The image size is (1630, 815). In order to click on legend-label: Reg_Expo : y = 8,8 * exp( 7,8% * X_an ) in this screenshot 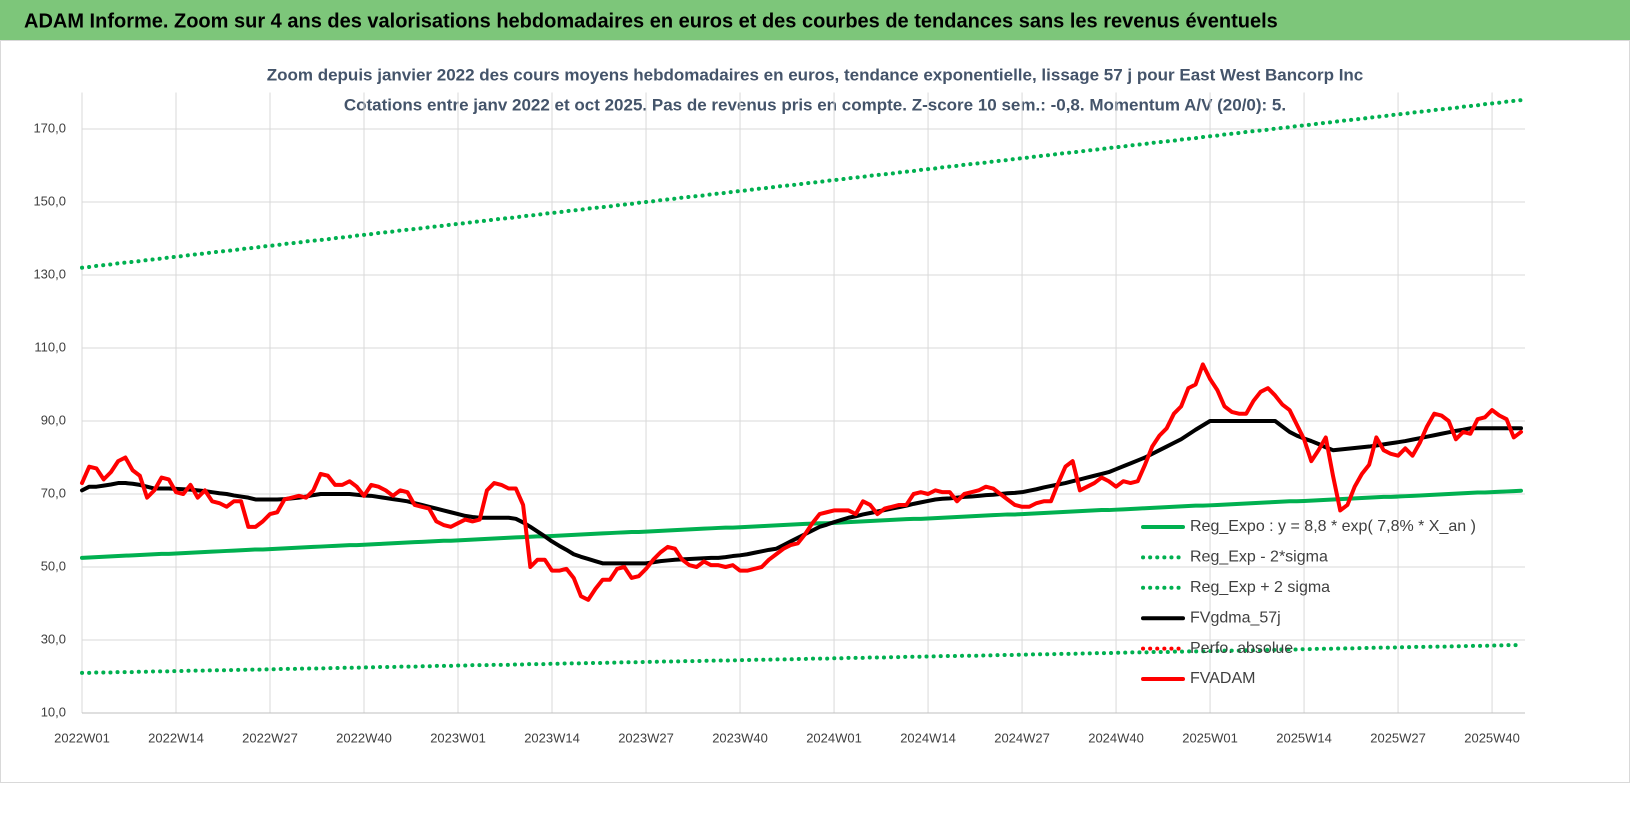, I will do `click(1333, 526)`.